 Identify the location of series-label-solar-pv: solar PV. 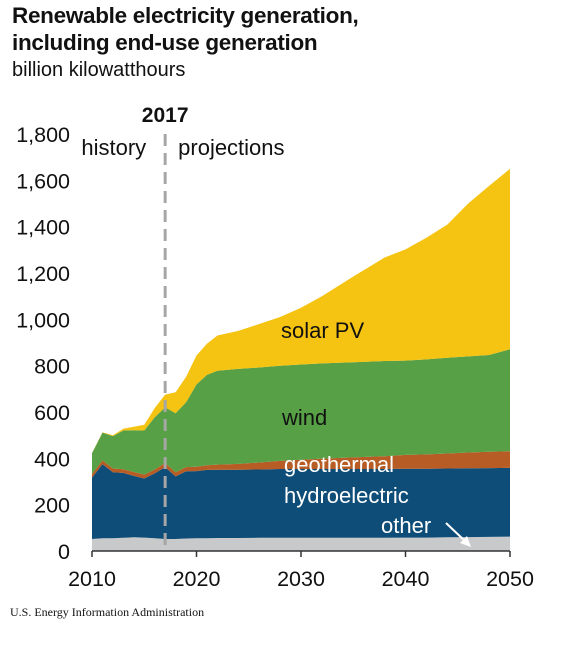
(322, 330).